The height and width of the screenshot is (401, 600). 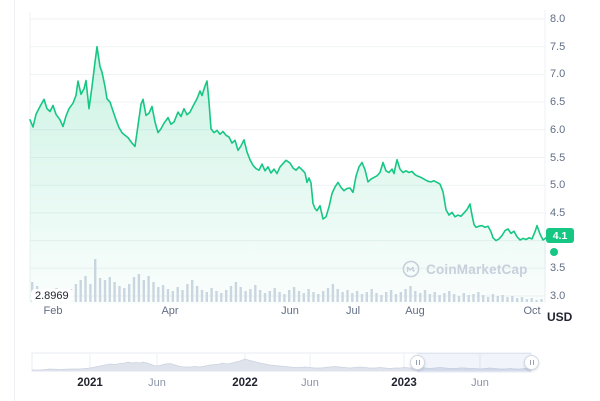 What do you see at coordinates (14, 200) in the screenshot?
I see `card-left-border` at bounding box center [14, 200].